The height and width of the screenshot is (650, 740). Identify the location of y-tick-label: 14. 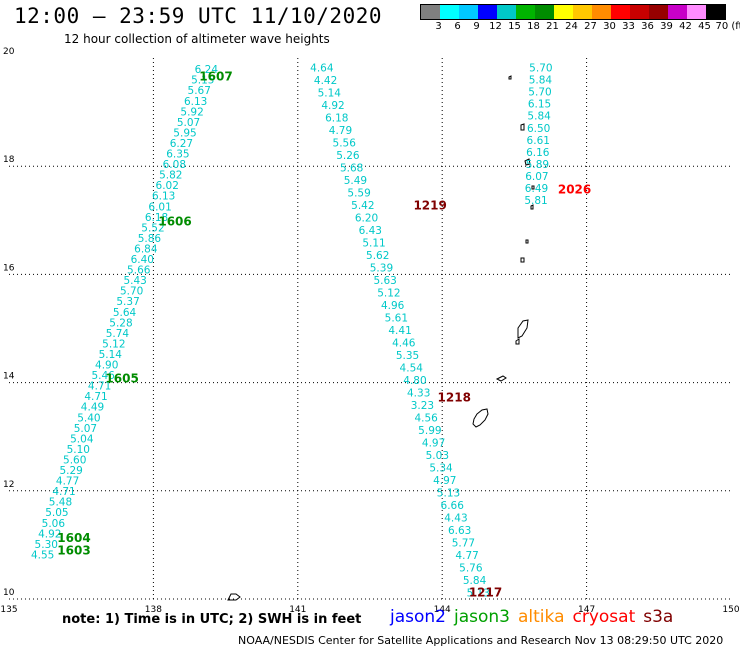
(9, 377).